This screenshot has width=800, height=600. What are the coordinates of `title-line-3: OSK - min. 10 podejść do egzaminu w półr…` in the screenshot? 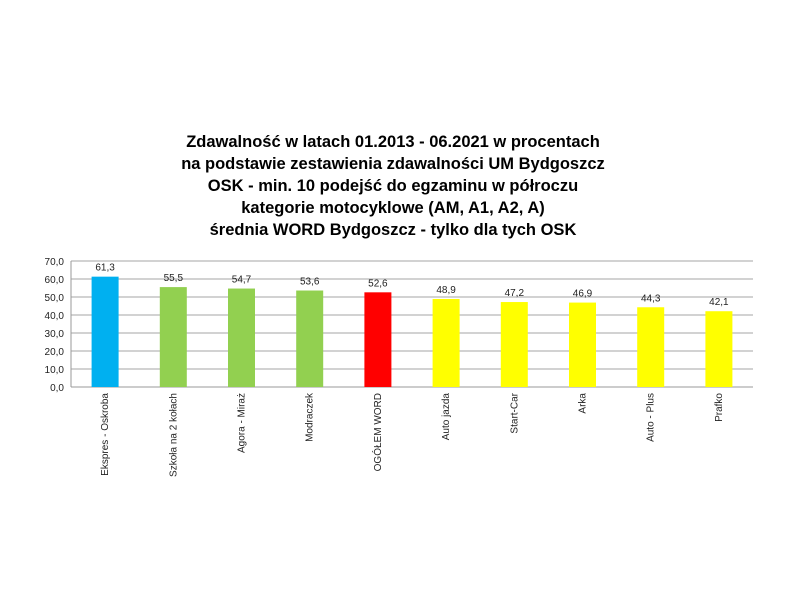 It's located at (393, 186).